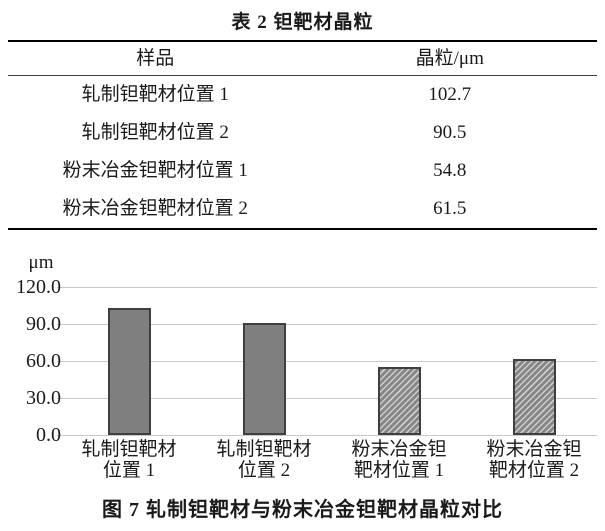 Image resolution: width=605 pixels, height=531 pixels. Describe the element at coordinates (264, 460) in the screenshot. I see `x-axis-category-label: 轧制钽靶材 位置 2` at that location.